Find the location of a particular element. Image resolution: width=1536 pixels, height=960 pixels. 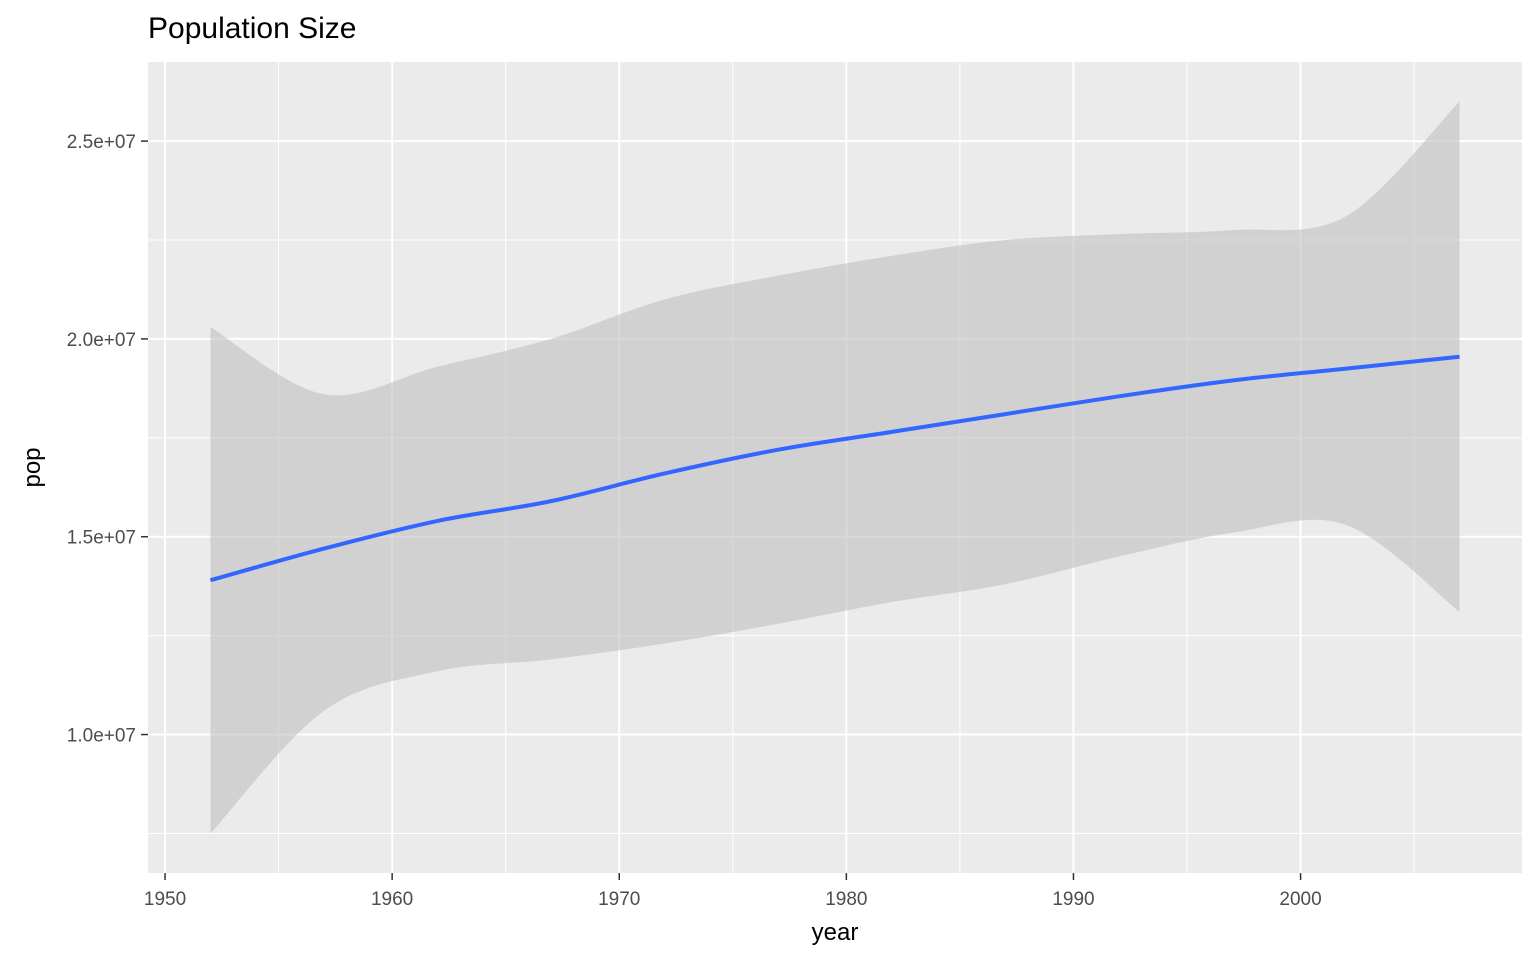

x-tick-label: 1950 is located at coordinates (165, 899).